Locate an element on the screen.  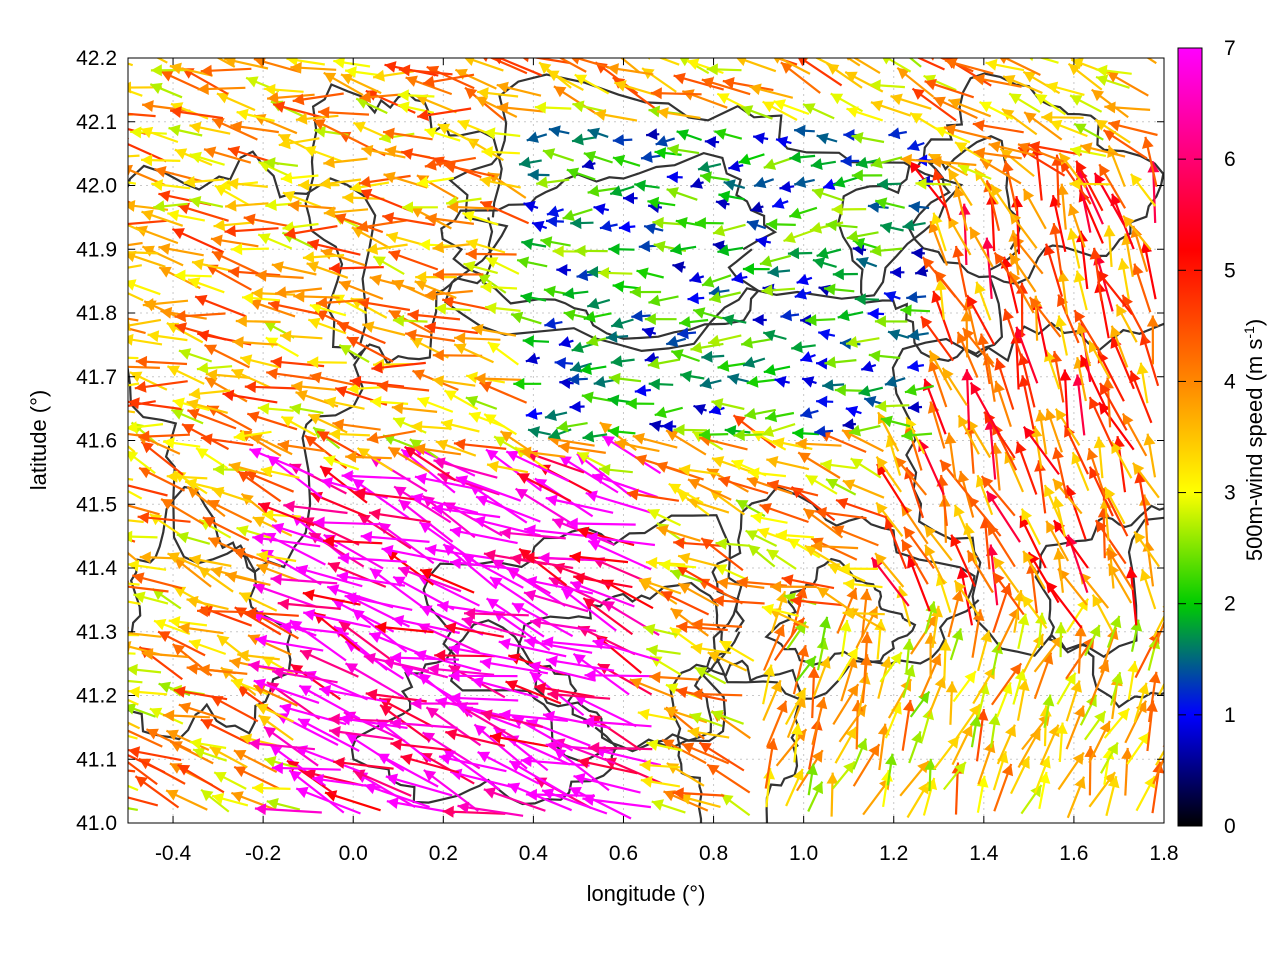
x-tick-label: -0.4 is located at coordinates (173, 853).